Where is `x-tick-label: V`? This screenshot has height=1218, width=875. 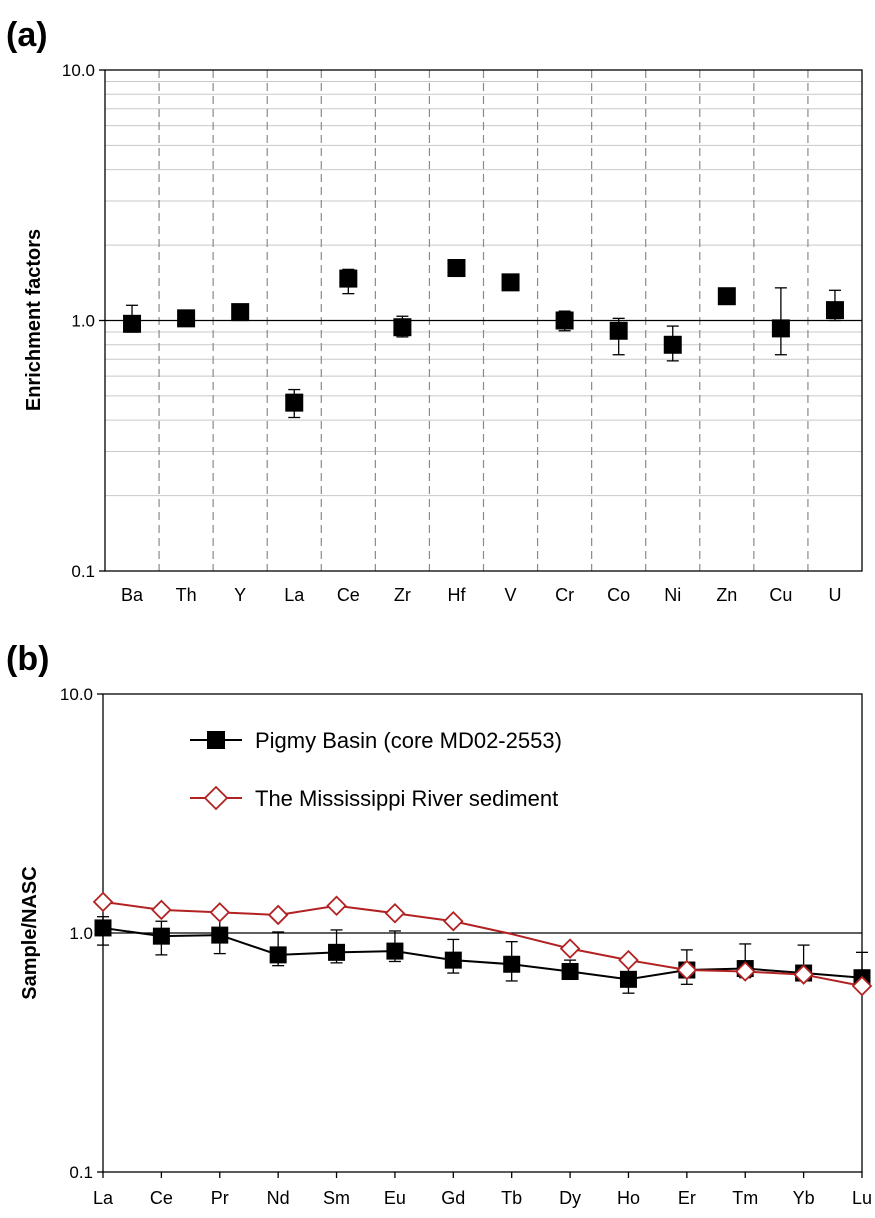
x-tick-label: V is located at coordinates (511, 595).